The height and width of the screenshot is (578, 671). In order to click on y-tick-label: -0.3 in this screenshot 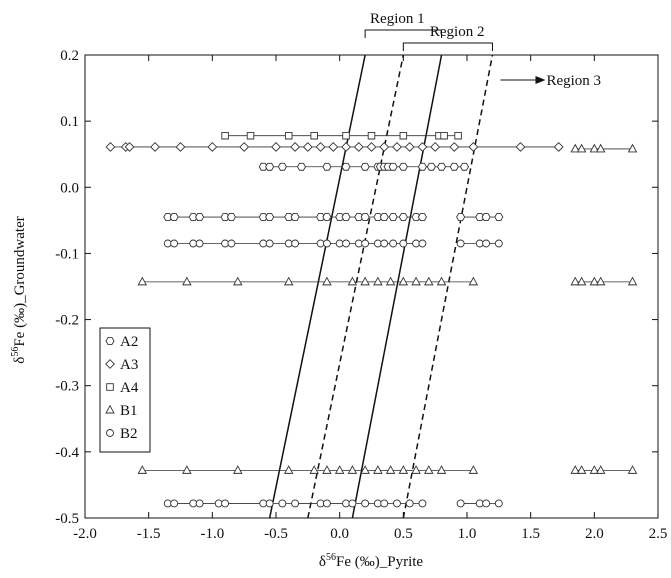, I will do `click(67, 387)`.